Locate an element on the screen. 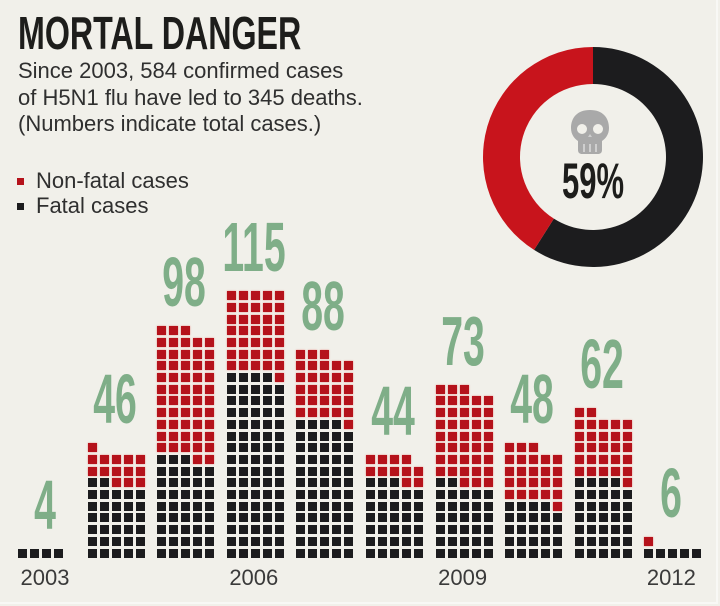  total-cases-label-2012: 6 is located at coordinates (671, 492).